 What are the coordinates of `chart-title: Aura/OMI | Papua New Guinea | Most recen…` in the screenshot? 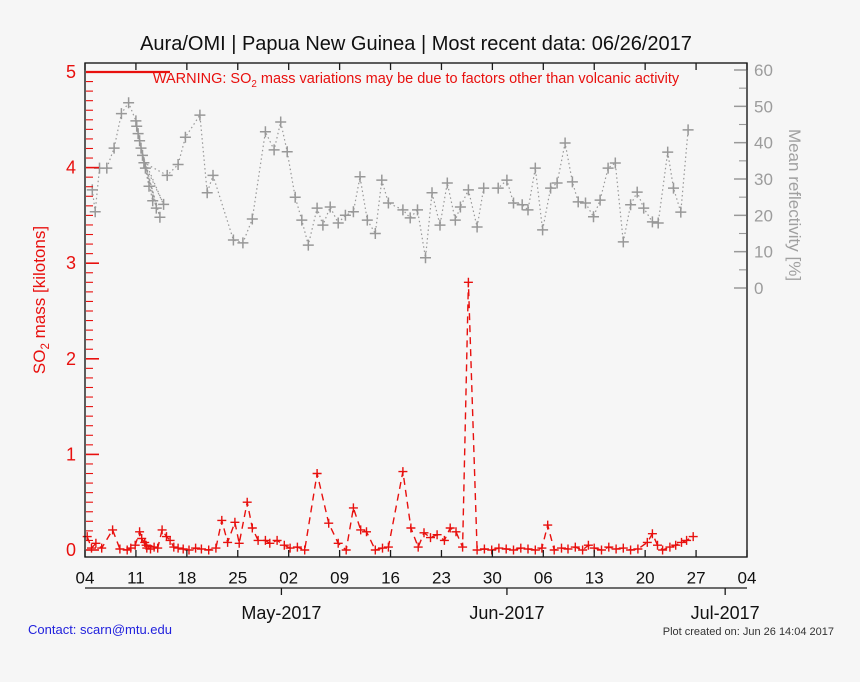 It's located at (416, 44).